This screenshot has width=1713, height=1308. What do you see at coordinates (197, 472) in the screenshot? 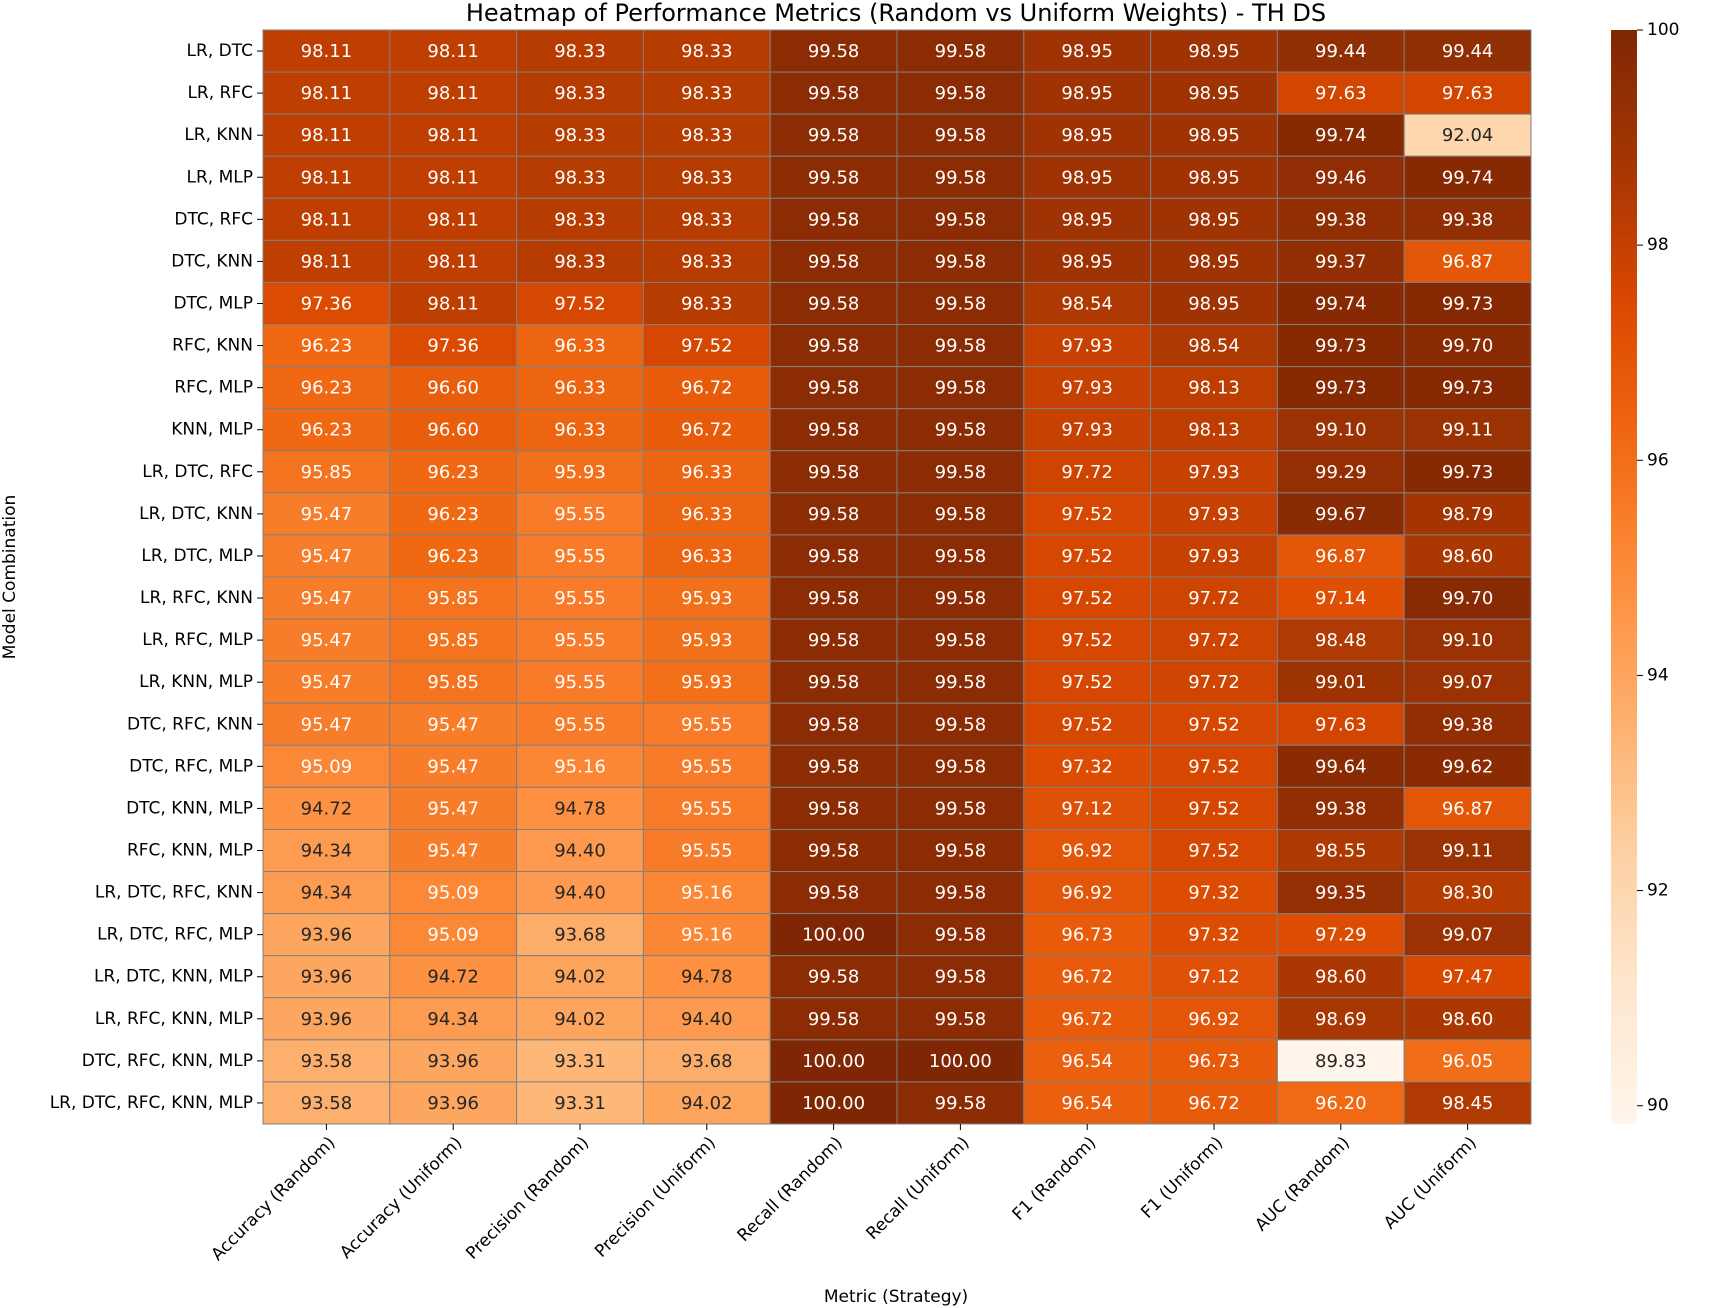
I see `y-tick-label: LR, DTC, RFC` at bounding box center [197, 472].